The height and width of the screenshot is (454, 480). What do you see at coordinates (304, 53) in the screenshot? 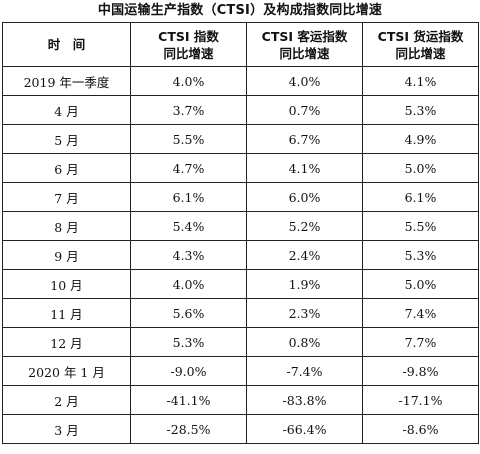
I see `header-passenger-line2: 同比增速` at bounding box center [304, 53].